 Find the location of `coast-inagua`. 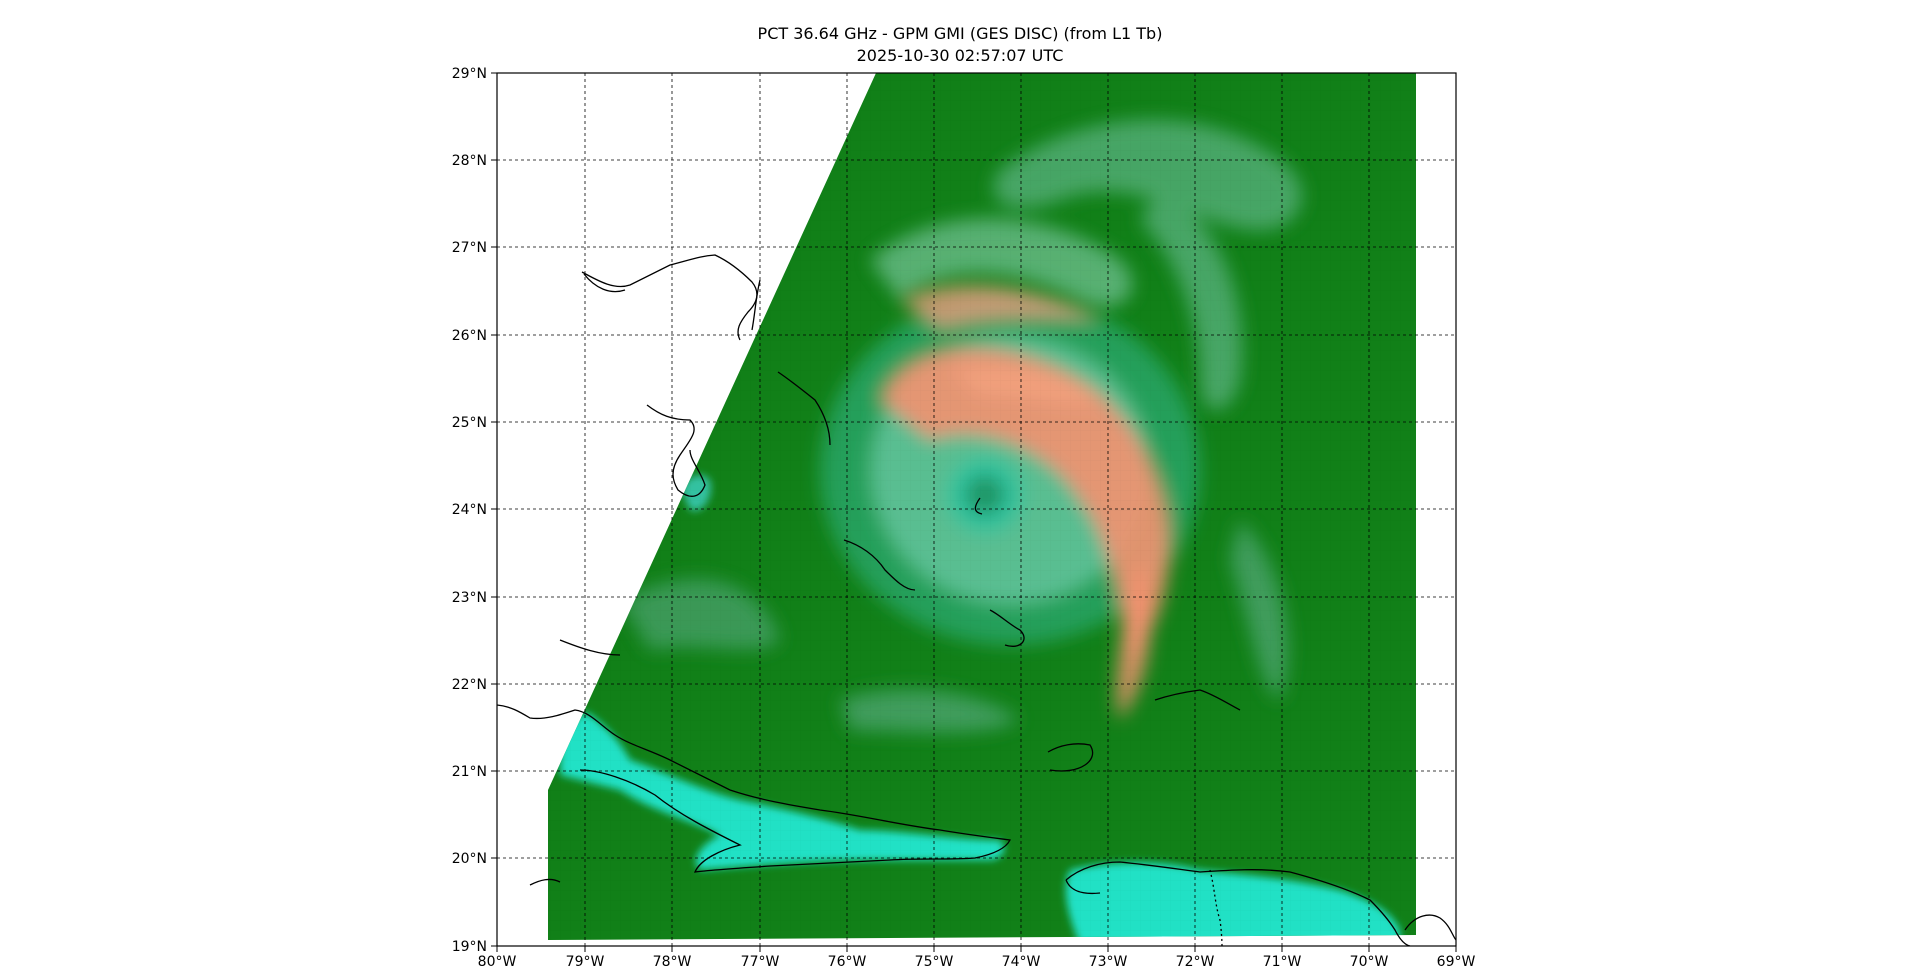

coast-inagua is located at coordinates (1070, 757).